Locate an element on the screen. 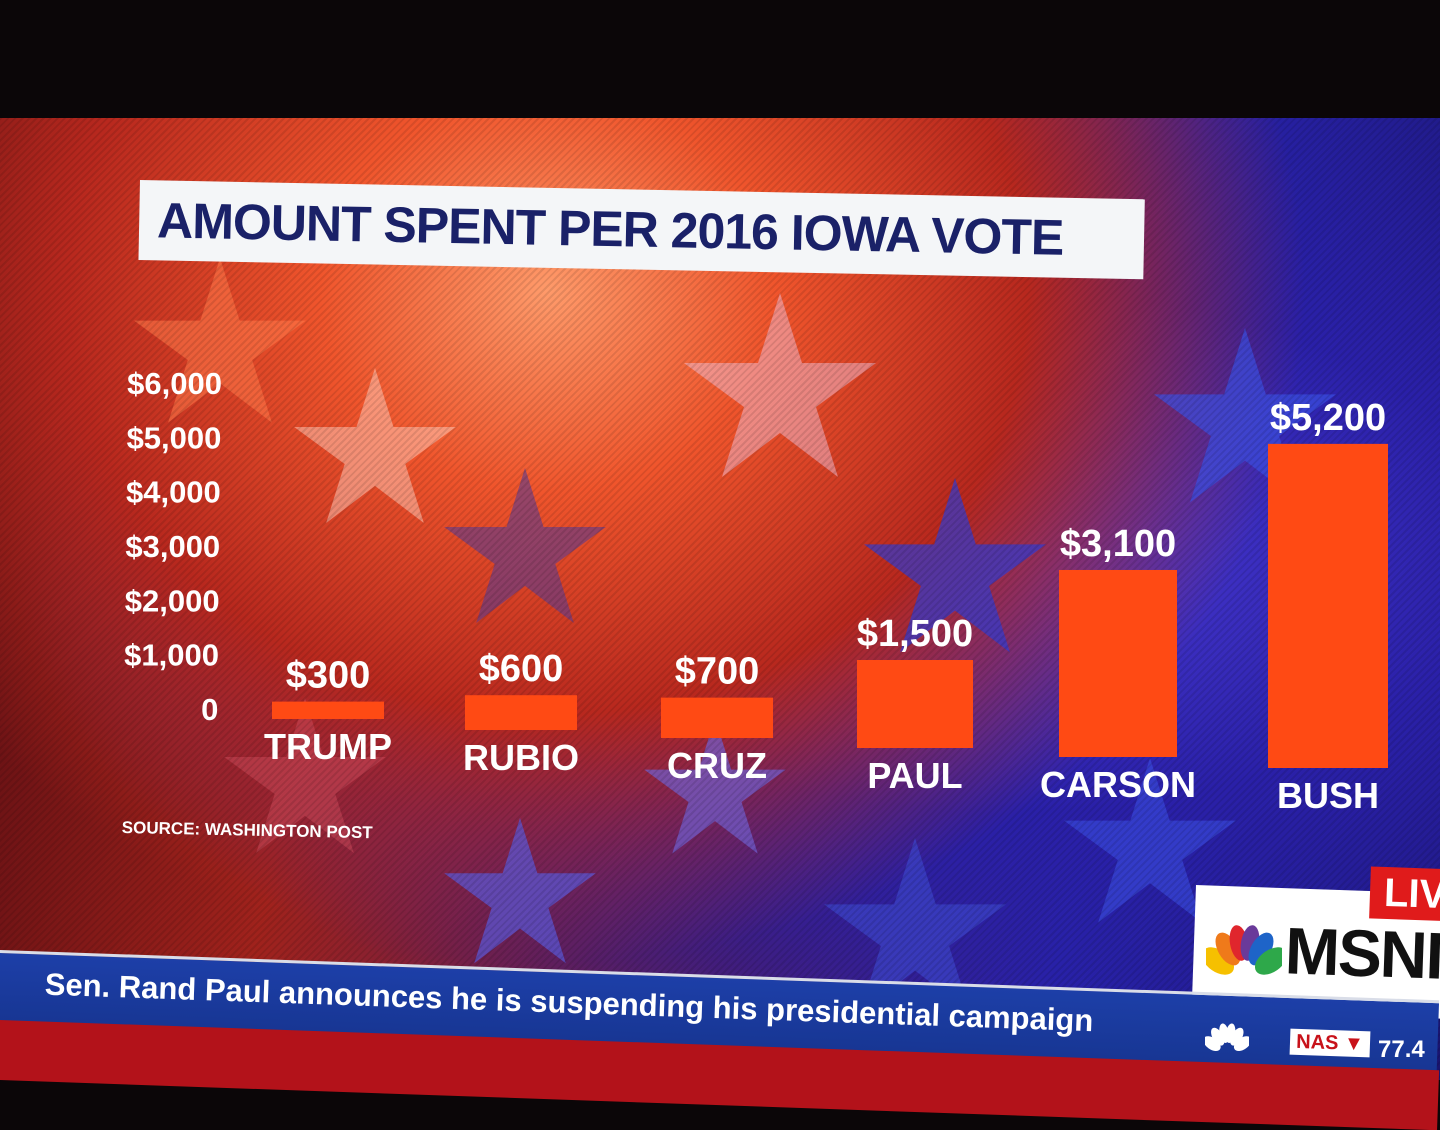 The width and height of the screenshot is (1440, 1130). bar-value-label: $600 is located at coordinates (521, 669).